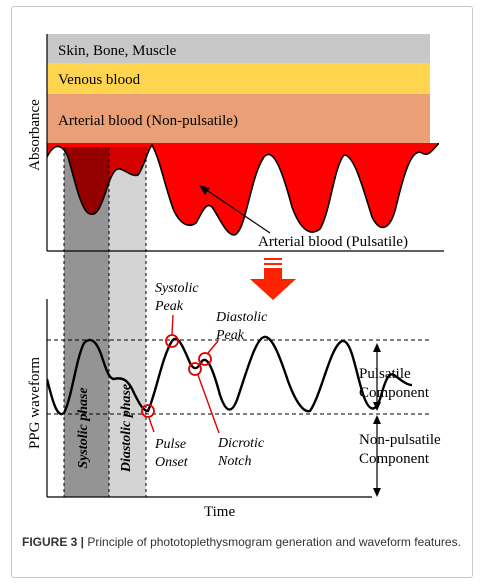 The height and width of the screenshot is (588, 484). Describe the element at coordinates (238, 48) in the screenshot. I see `tissue-layer` at that location.